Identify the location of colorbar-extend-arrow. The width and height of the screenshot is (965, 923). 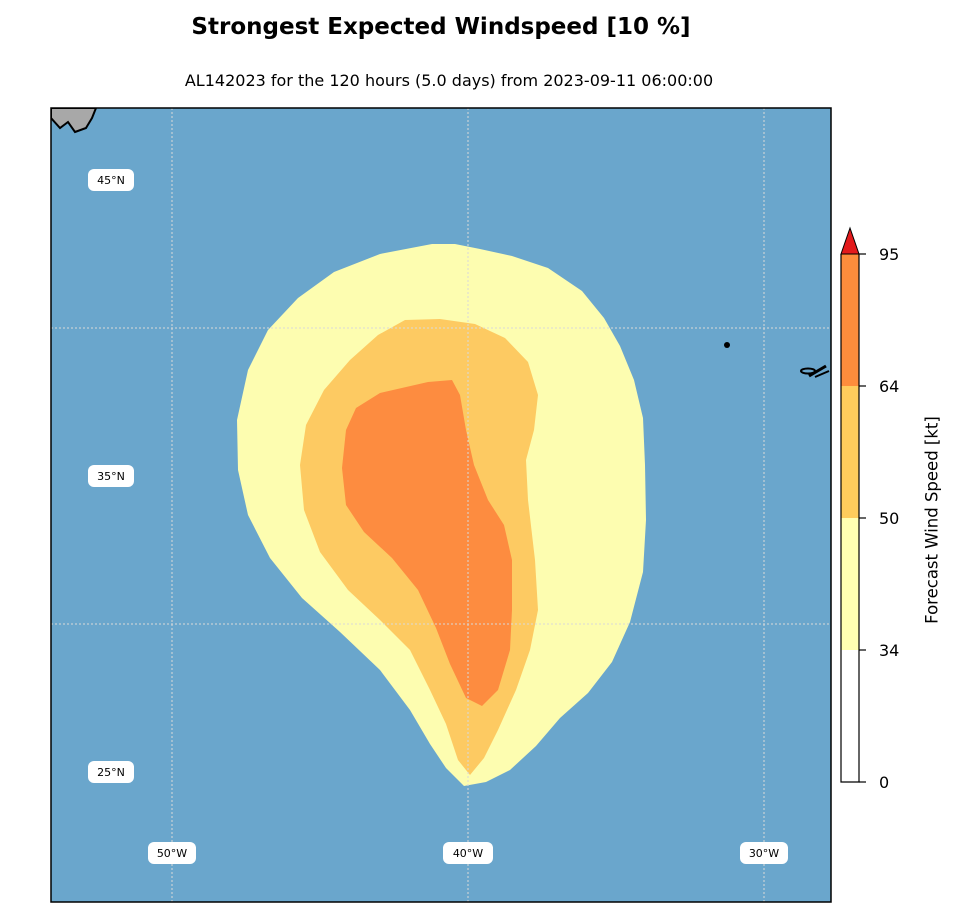
(850, 240).